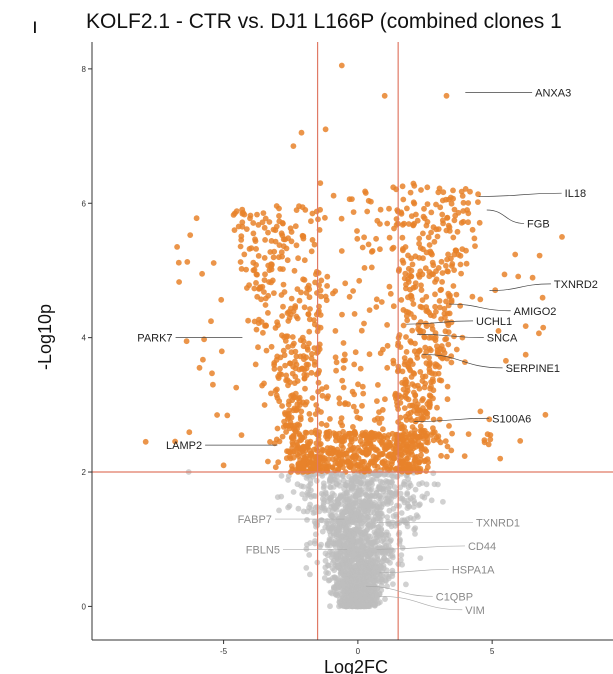 Image resolution: width=613 pixels, height=674 pixels. Describe the element at coordinates (538, 224) in the screenshot. I see `gene-label-fgb: FGB` at that location.